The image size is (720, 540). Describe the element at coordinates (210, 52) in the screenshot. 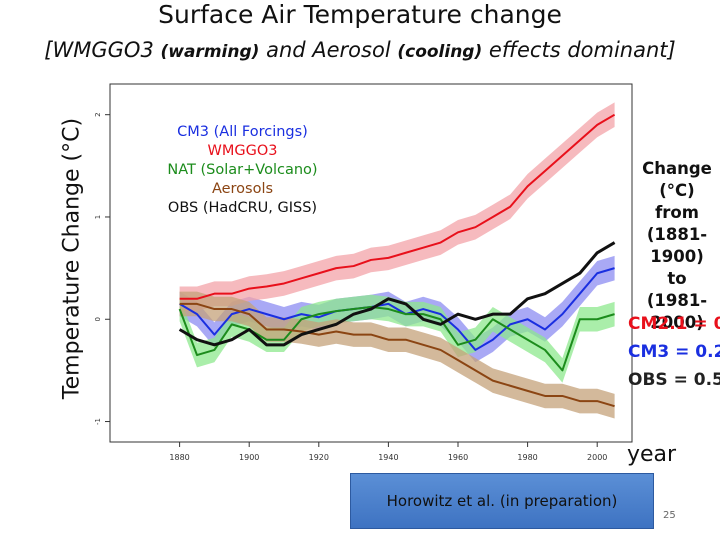

I see `subtitle-warming: (warming)` at that location.